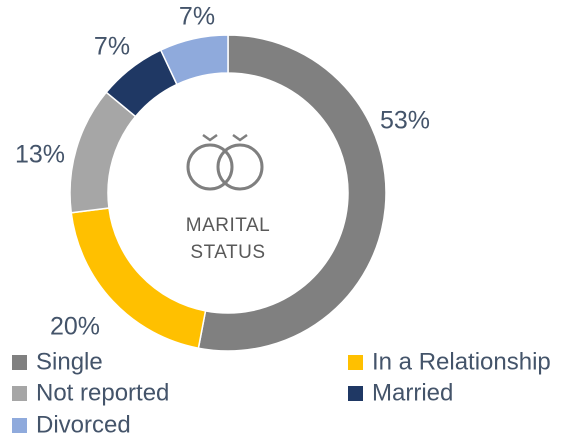 Image resolution: width=579 pixels, height=441 pixels. Describe the element at coordinates (83, 424) in the screenshot. I see `legend-label: Divorced` at that location.